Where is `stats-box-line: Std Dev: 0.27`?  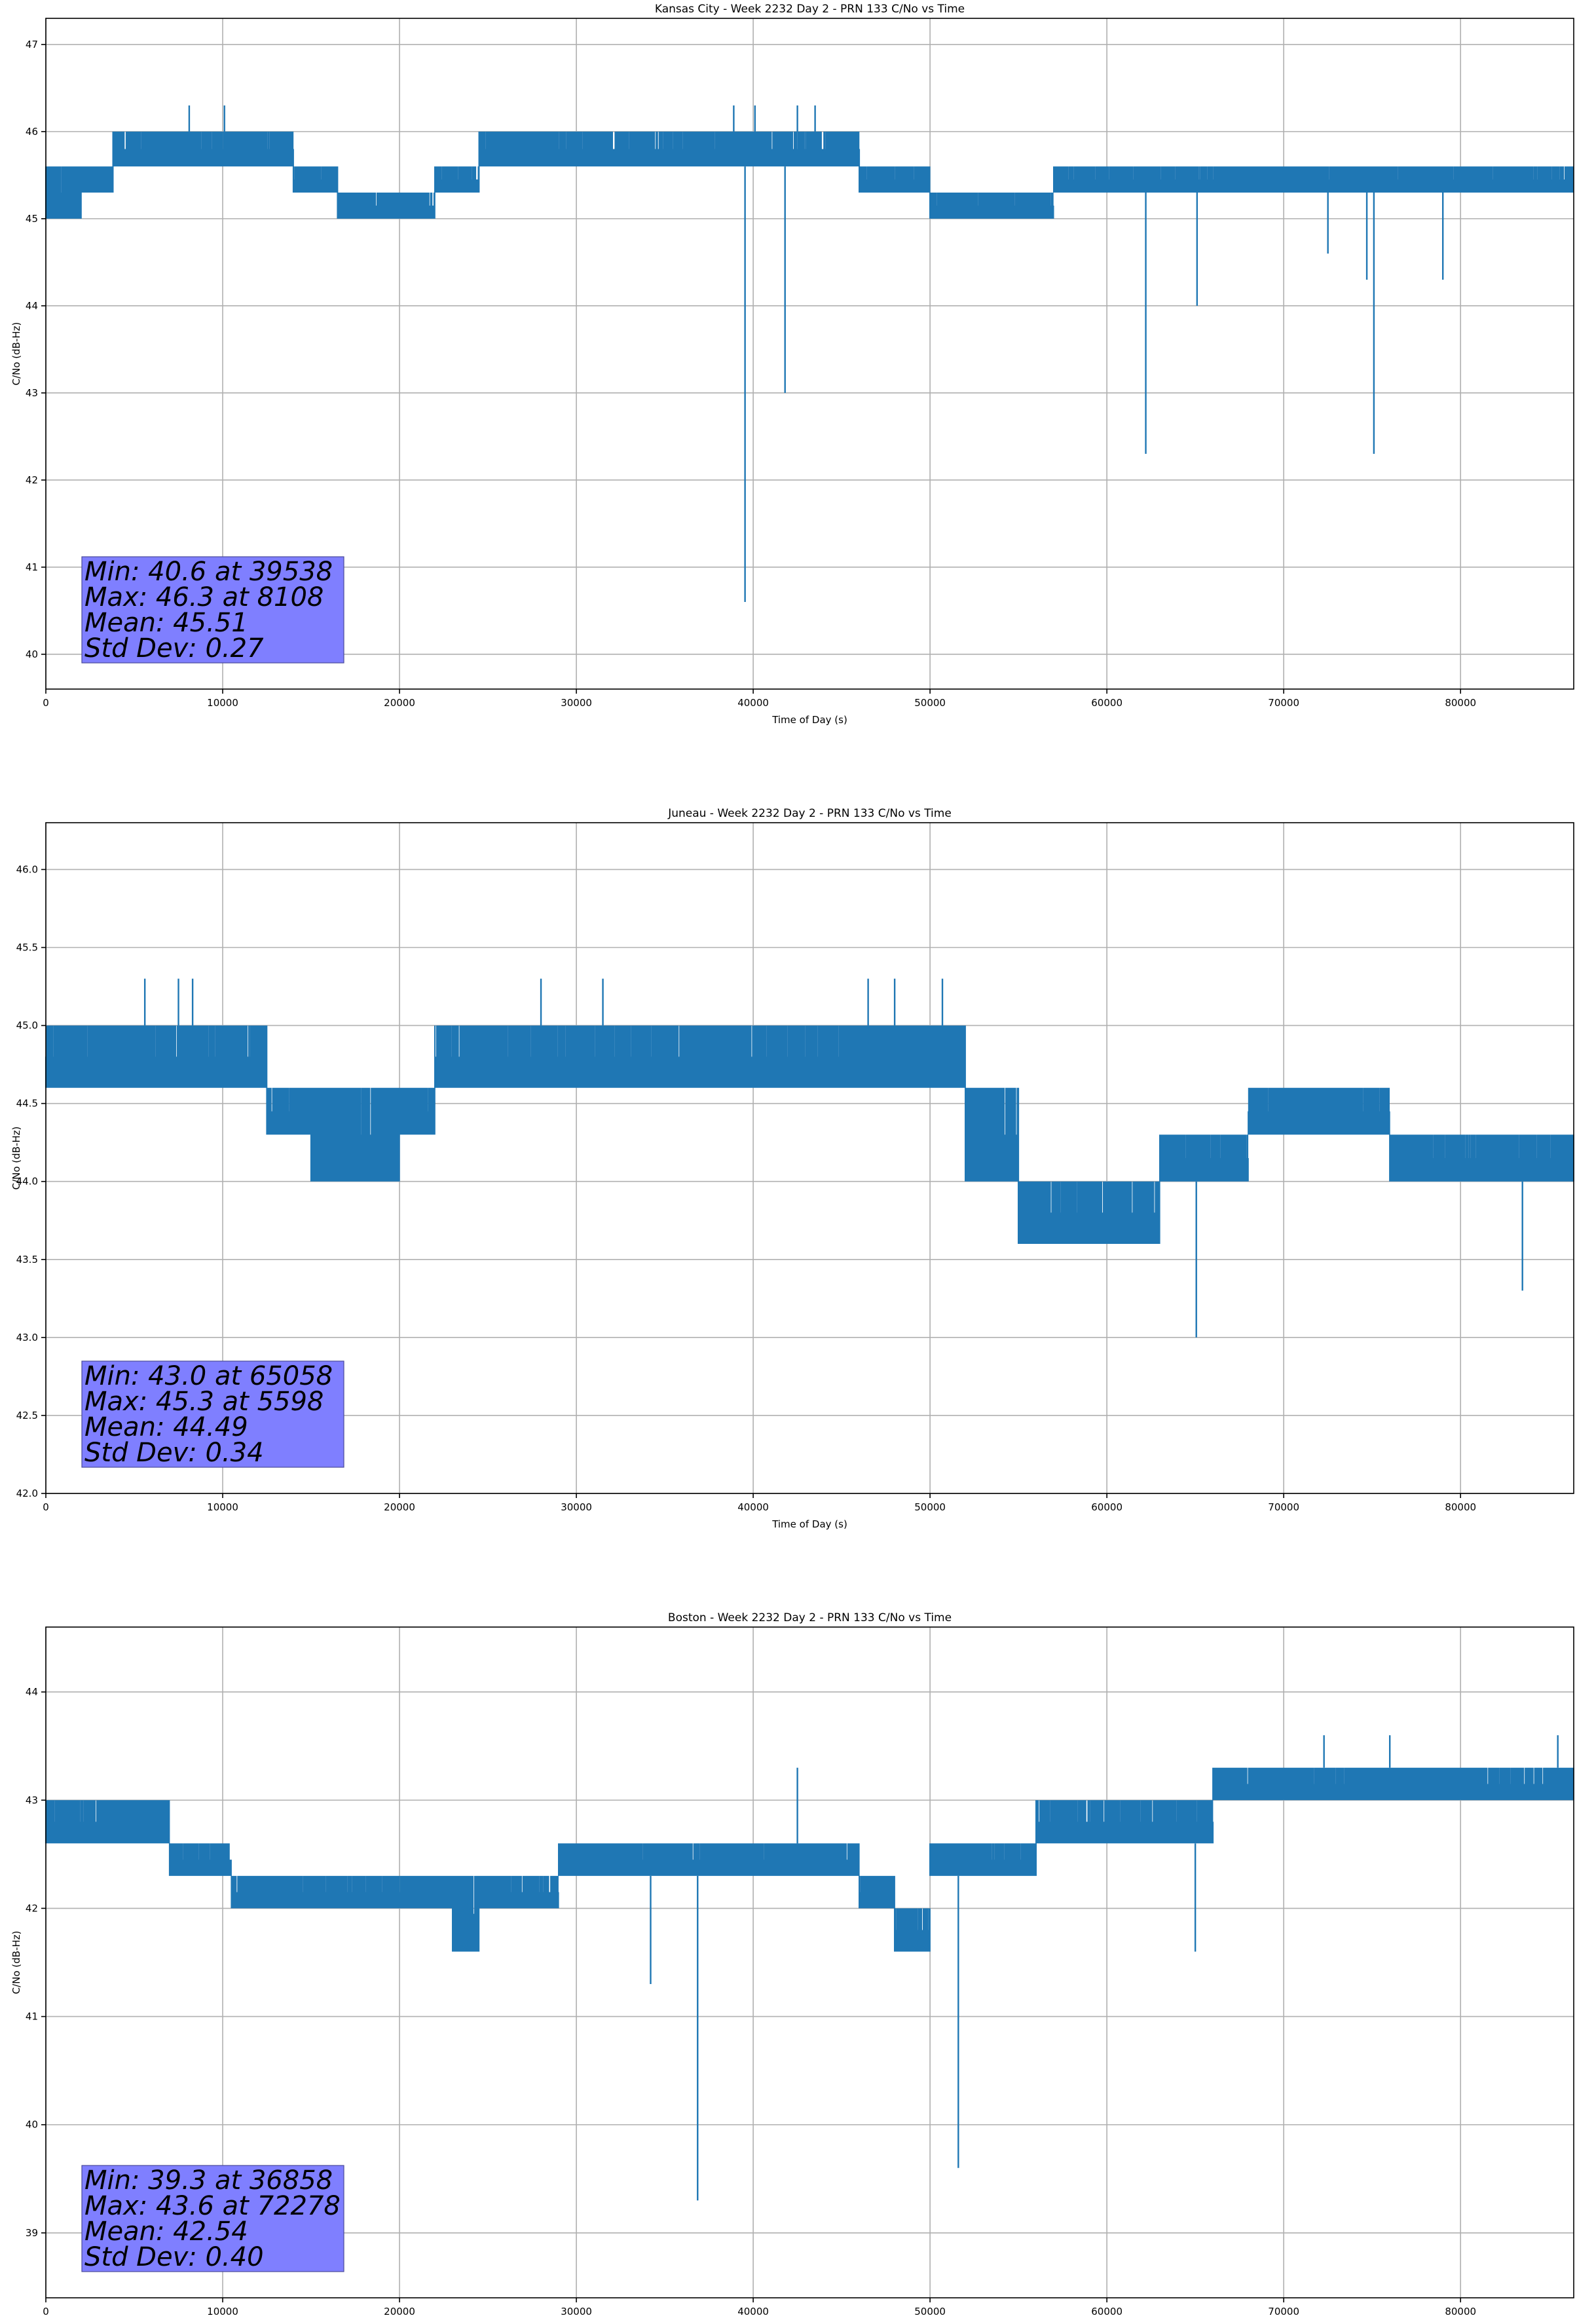 stats-box-line: Std Dev: 0.27 is located at coordinates (174, 648).